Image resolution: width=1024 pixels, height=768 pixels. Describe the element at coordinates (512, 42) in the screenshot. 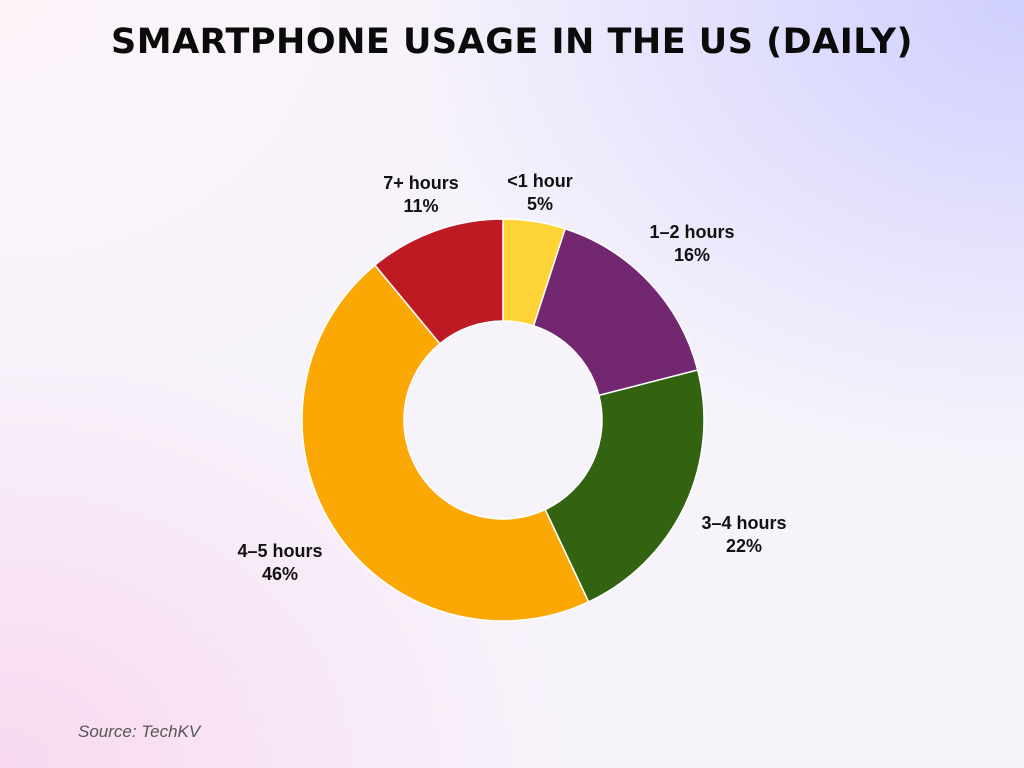

I see `chart-title: SMARTPHONE USAGE IN THE US (DAILY)` at that location.